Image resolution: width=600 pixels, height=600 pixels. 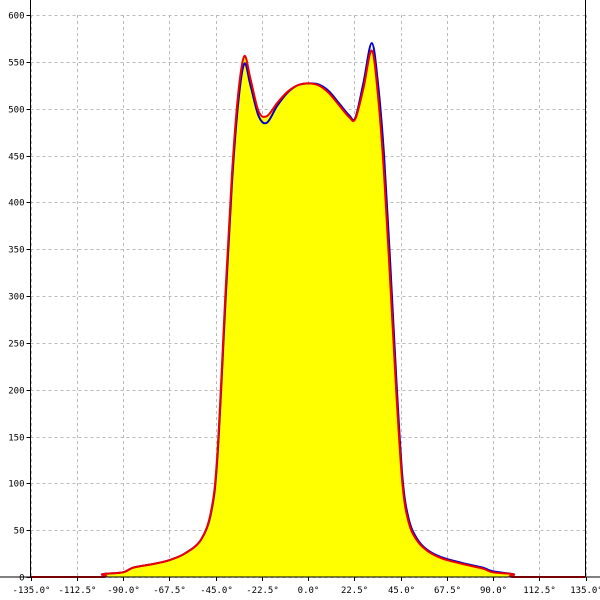 What do you see at coordinates (16, 485) in the screenshot?
I see `y-tick-label: 100` at bounding box center [16, 485].